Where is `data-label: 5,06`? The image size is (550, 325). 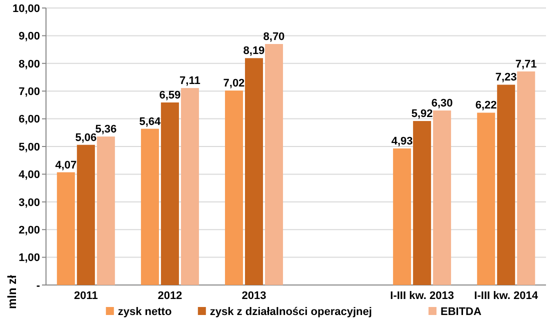
data-label: 5,06 is located at coordinates (86, 138).